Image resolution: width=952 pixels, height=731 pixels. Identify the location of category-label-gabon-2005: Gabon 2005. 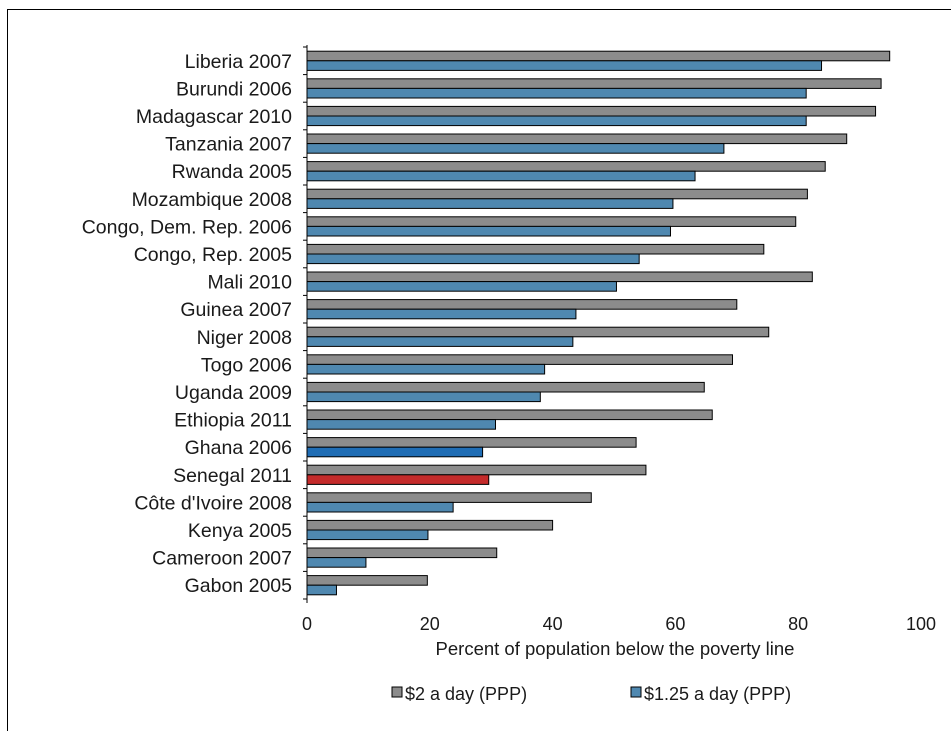
(239, 586).